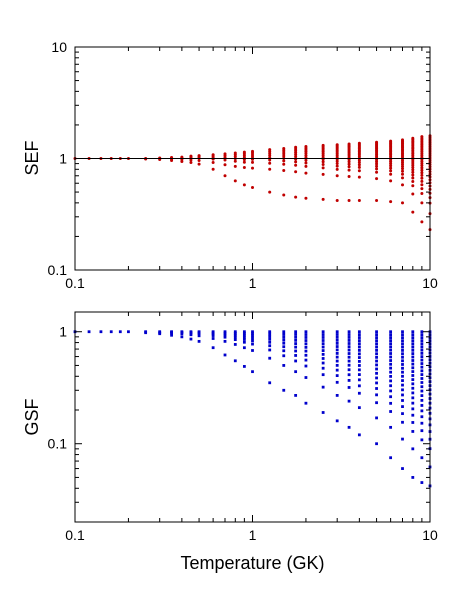  Describe the element at coordinates (430, 283) in the screenshot. I see `x-tick-label: 10` at that location.